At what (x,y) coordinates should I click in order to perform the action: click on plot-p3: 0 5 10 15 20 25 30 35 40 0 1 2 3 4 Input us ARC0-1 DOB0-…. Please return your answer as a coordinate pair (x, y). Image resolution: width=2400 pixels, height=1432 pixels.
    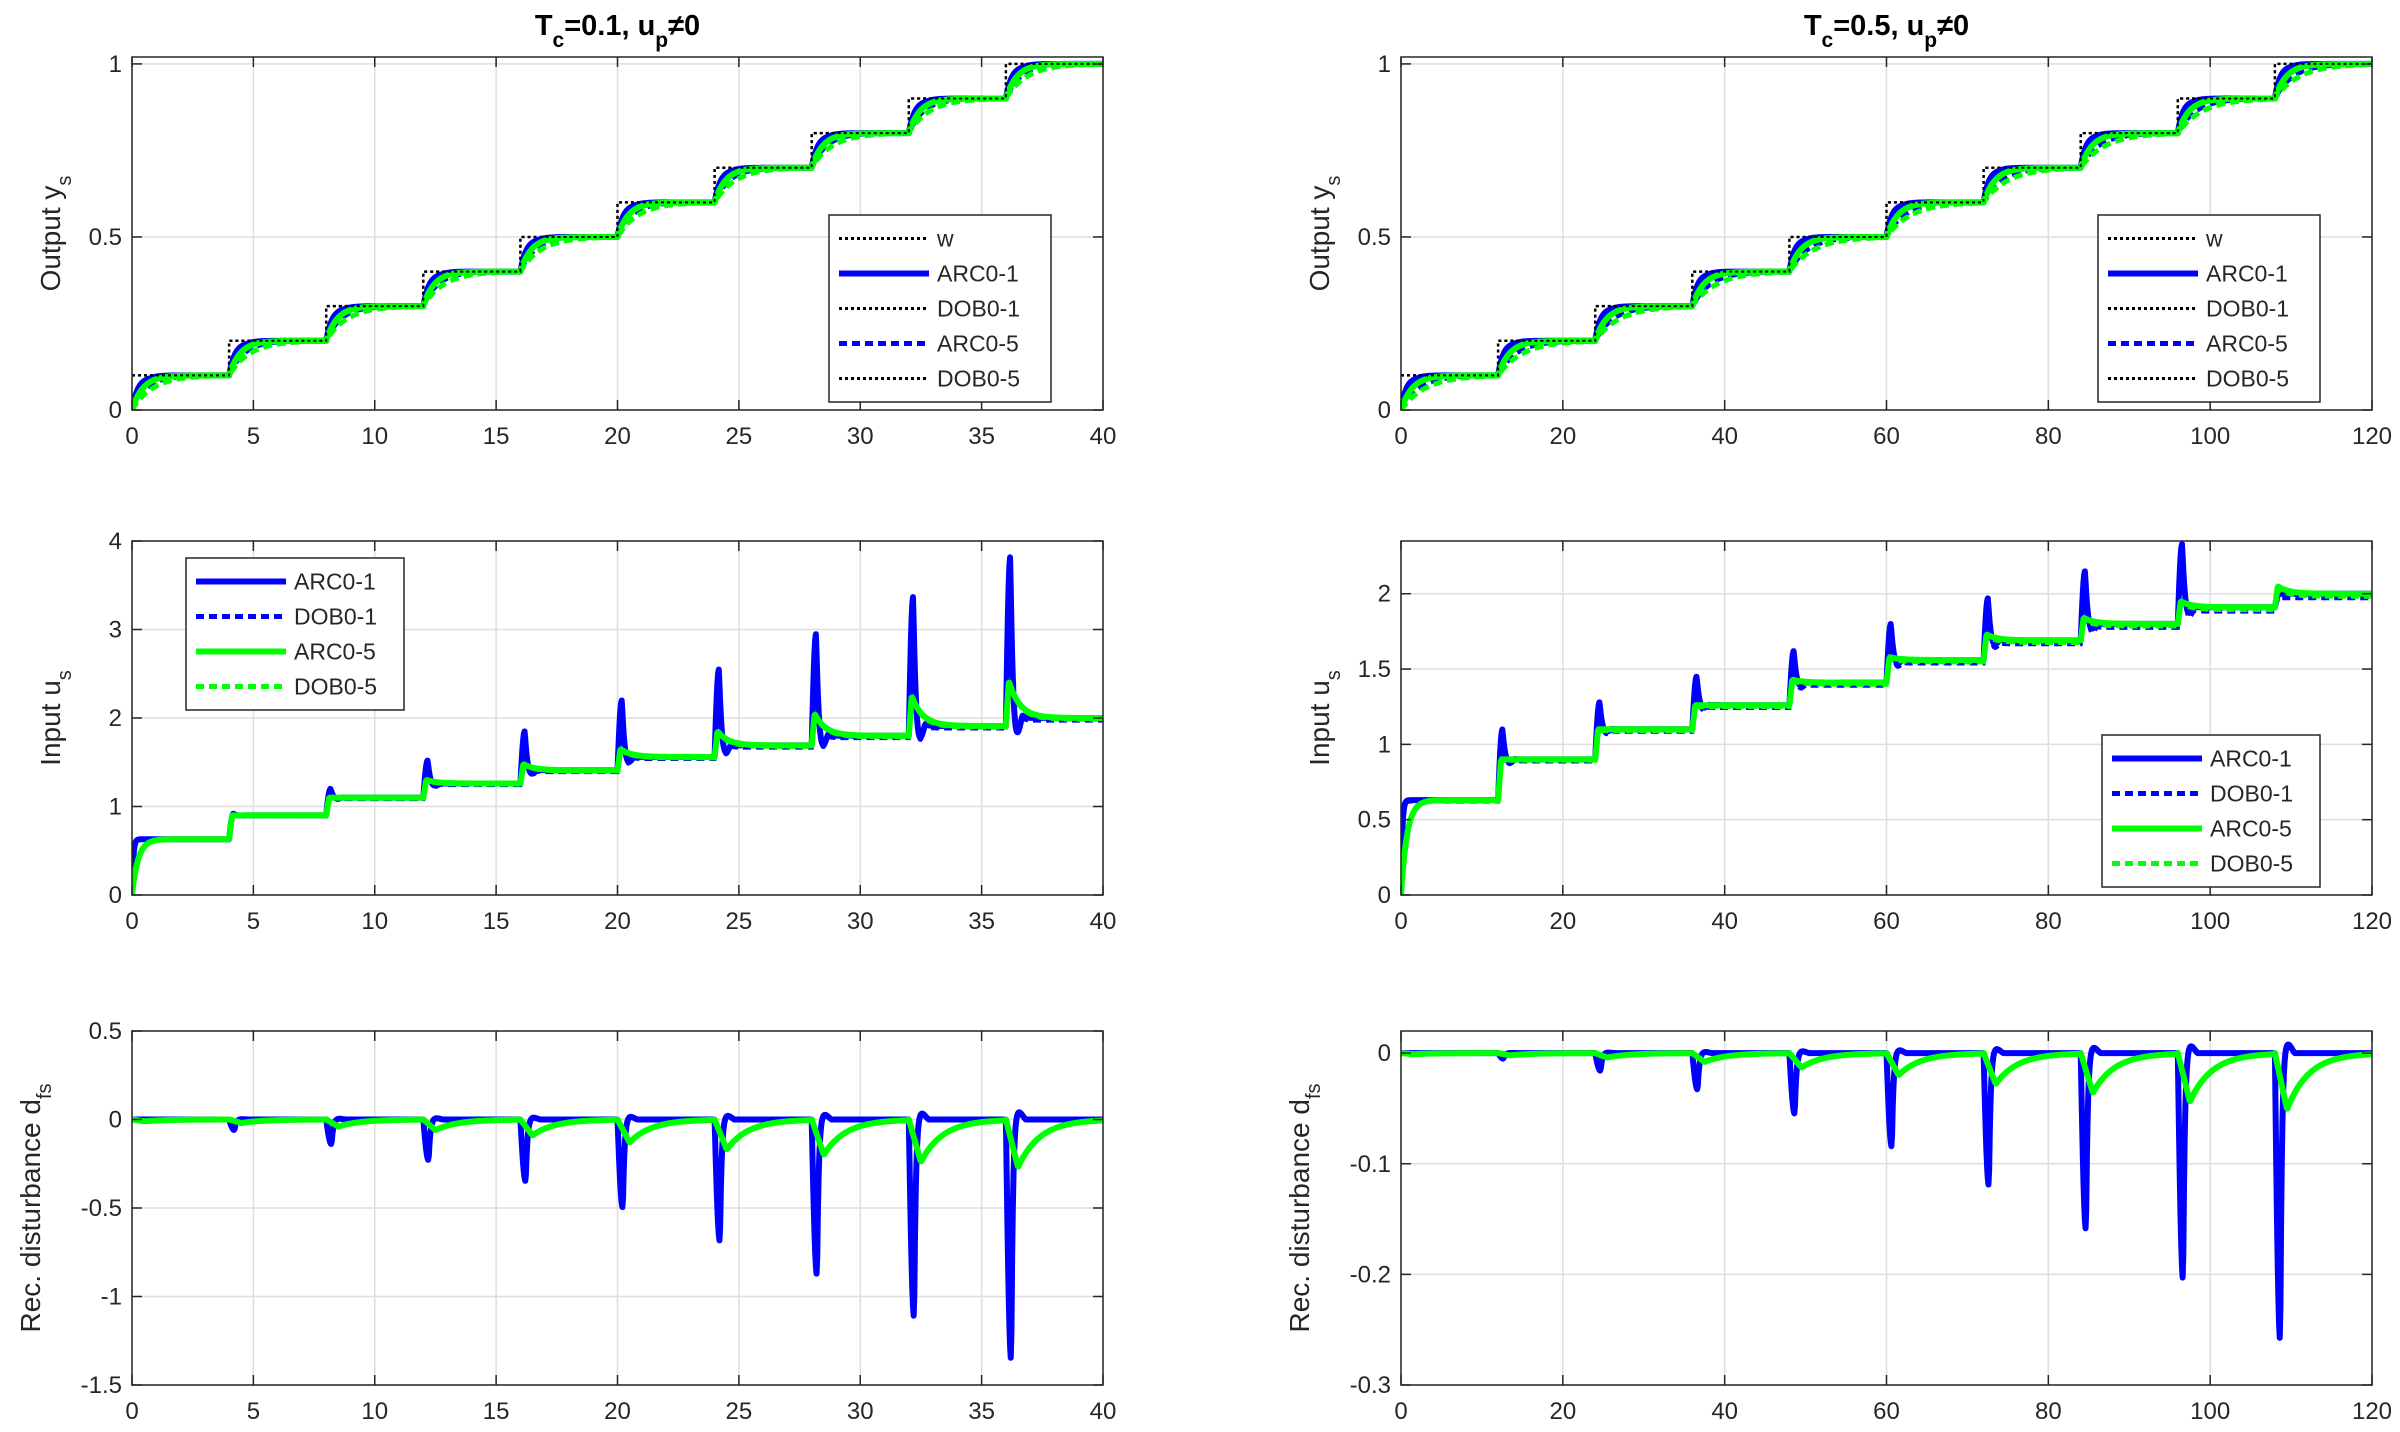
    Looking at the image, I should click on (575, 731).